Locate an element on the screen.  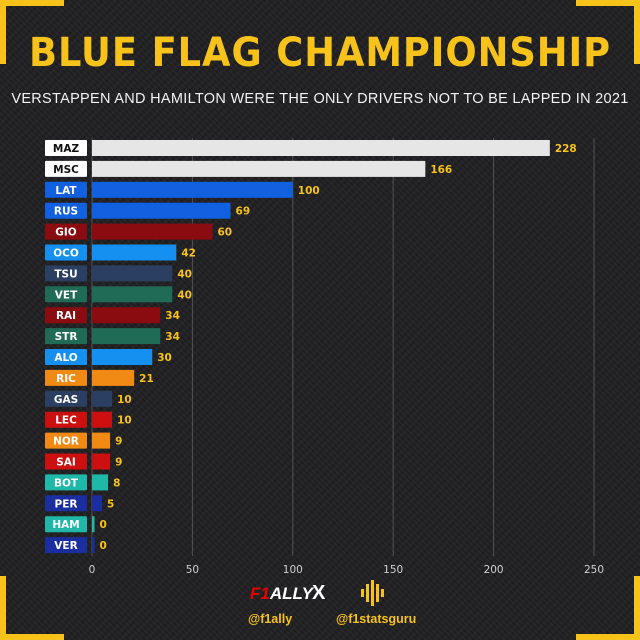
value-label: 60 is located at coordinates (224, 233).